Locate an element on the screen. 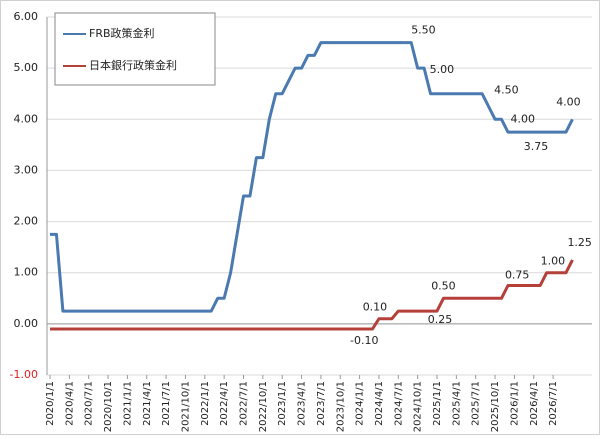  x-tick-label: 2023/4/1 is located at coordinates (302, 403).